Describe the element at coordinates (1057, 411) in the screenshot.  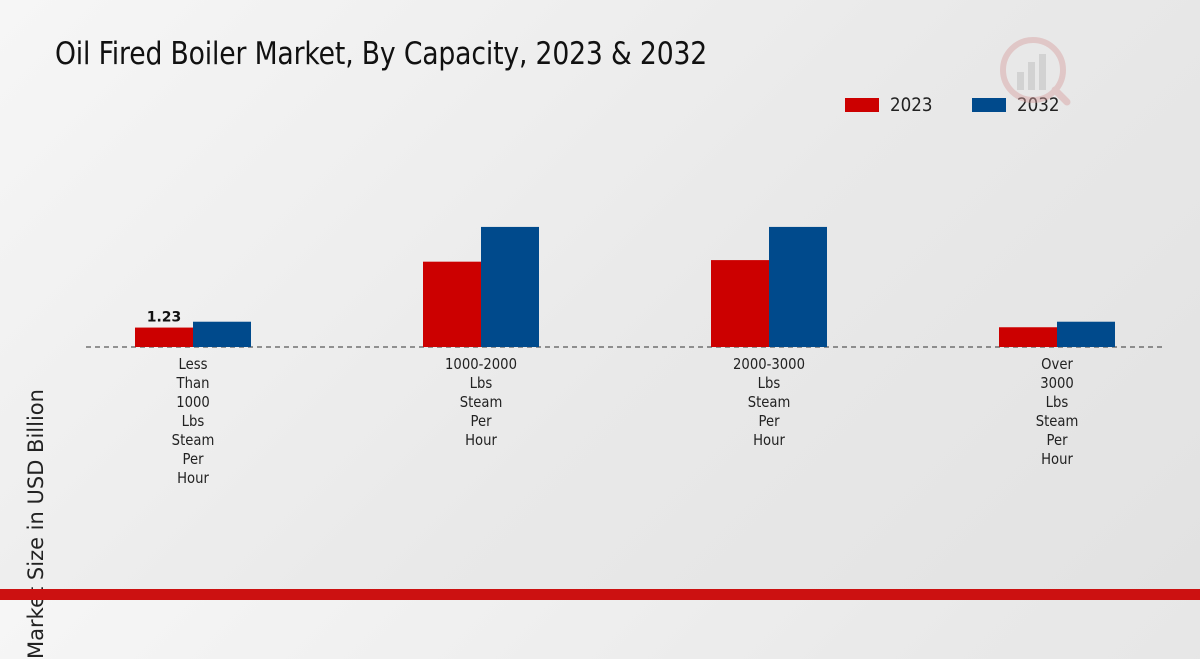
I see `category-label-3: Over 3000 Lbs Steam Per Hour` at that location.